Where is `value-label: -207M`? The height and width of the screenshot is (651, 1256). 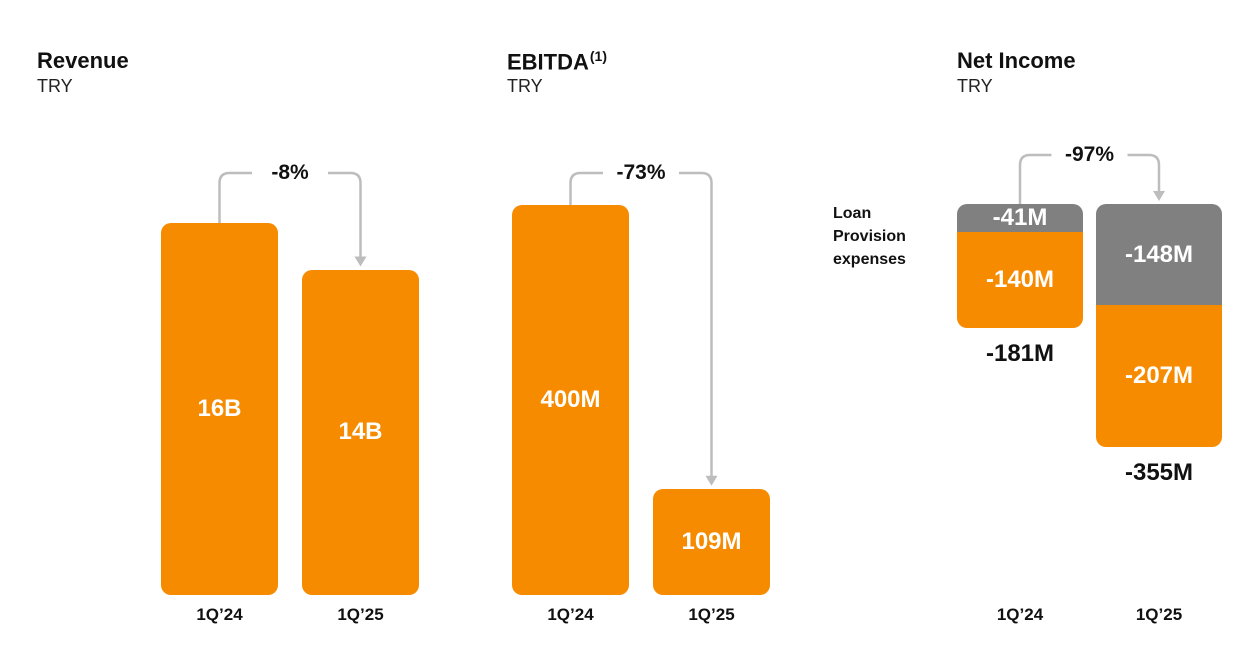
value-label: -207M is located at coordinates (1159, 376).